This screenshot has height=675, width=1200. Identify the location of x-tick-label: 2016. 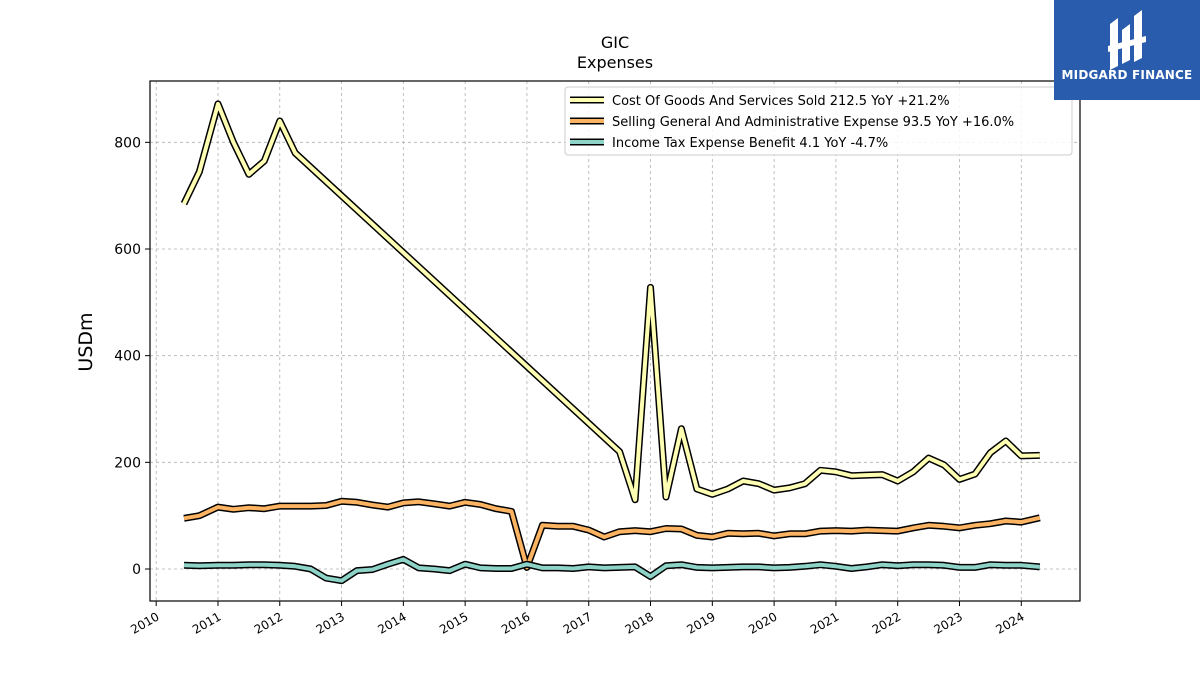
(515, 622).